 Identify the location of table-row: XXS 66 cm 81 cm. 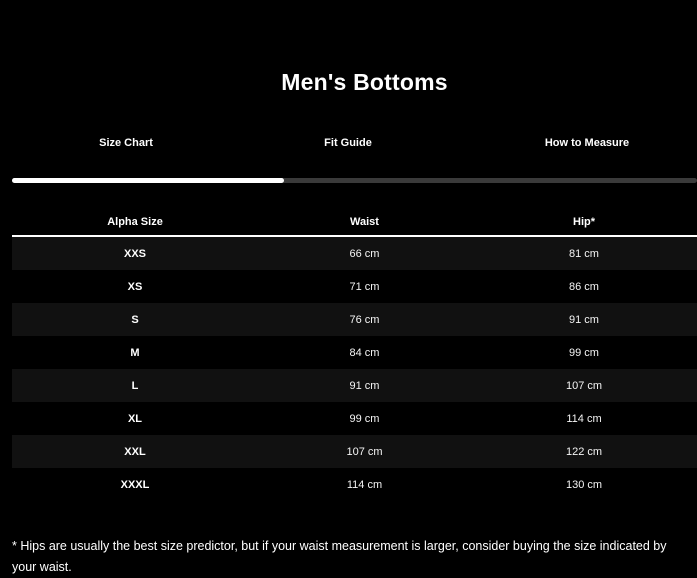
(354, 253).